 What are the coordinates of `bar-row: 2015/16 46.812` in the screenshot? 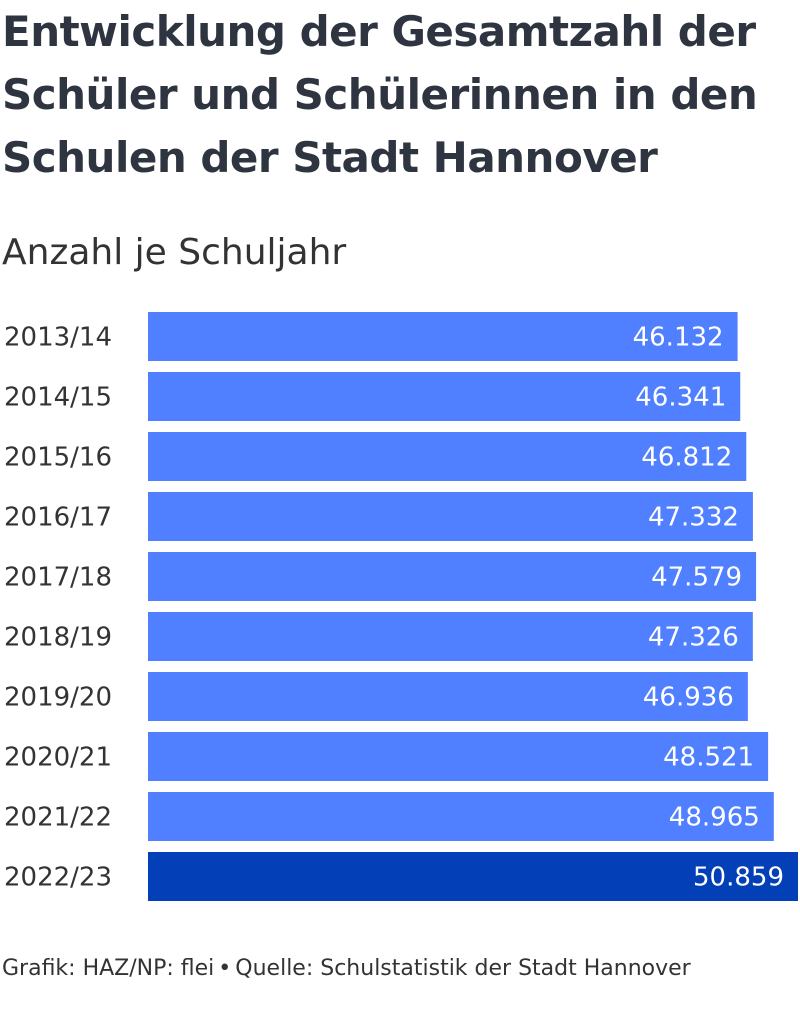 It's located at (375, 456).